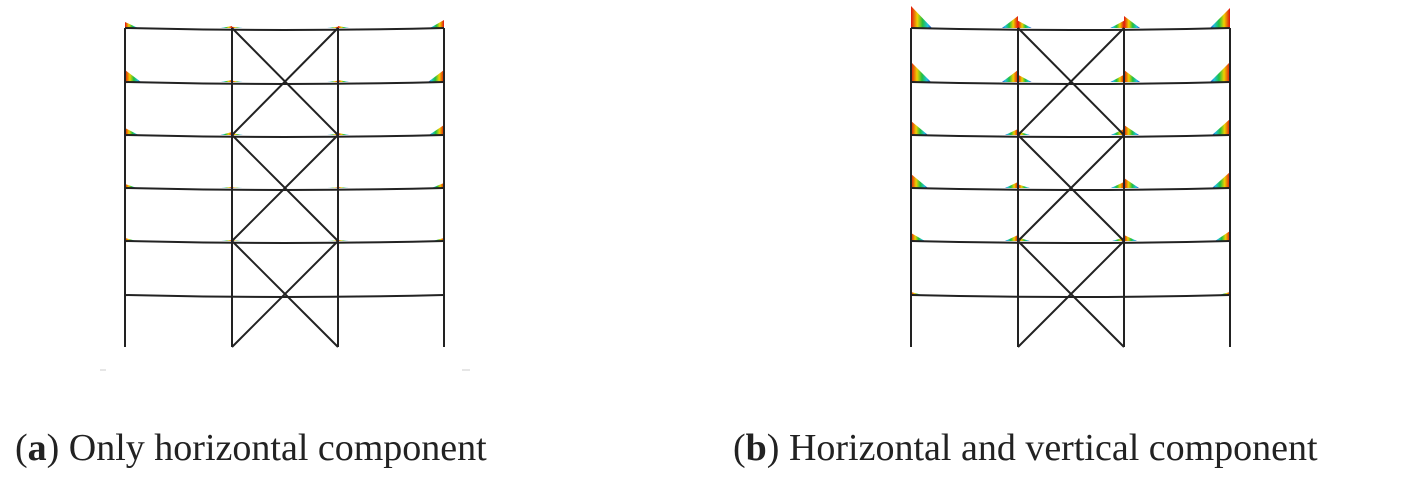 The image size is (1427, 486). I want to click on caption-b: (b) Horizontal and vertical component, so click(1025, 448).